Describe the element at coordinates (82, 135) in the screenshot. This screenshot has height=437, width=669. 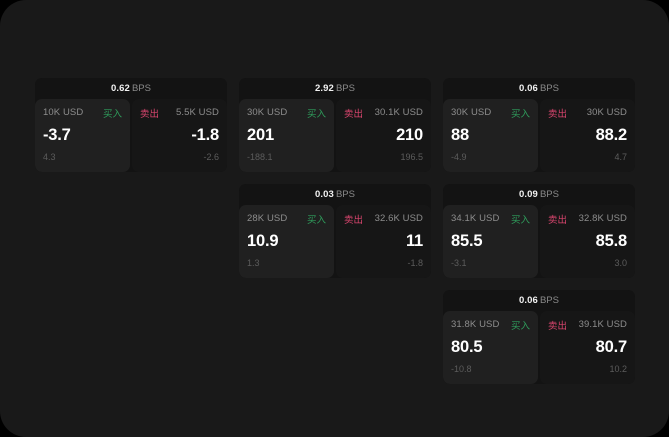
I see `buy-side: 10K USD 买入 -3.7 4.3` at that location.